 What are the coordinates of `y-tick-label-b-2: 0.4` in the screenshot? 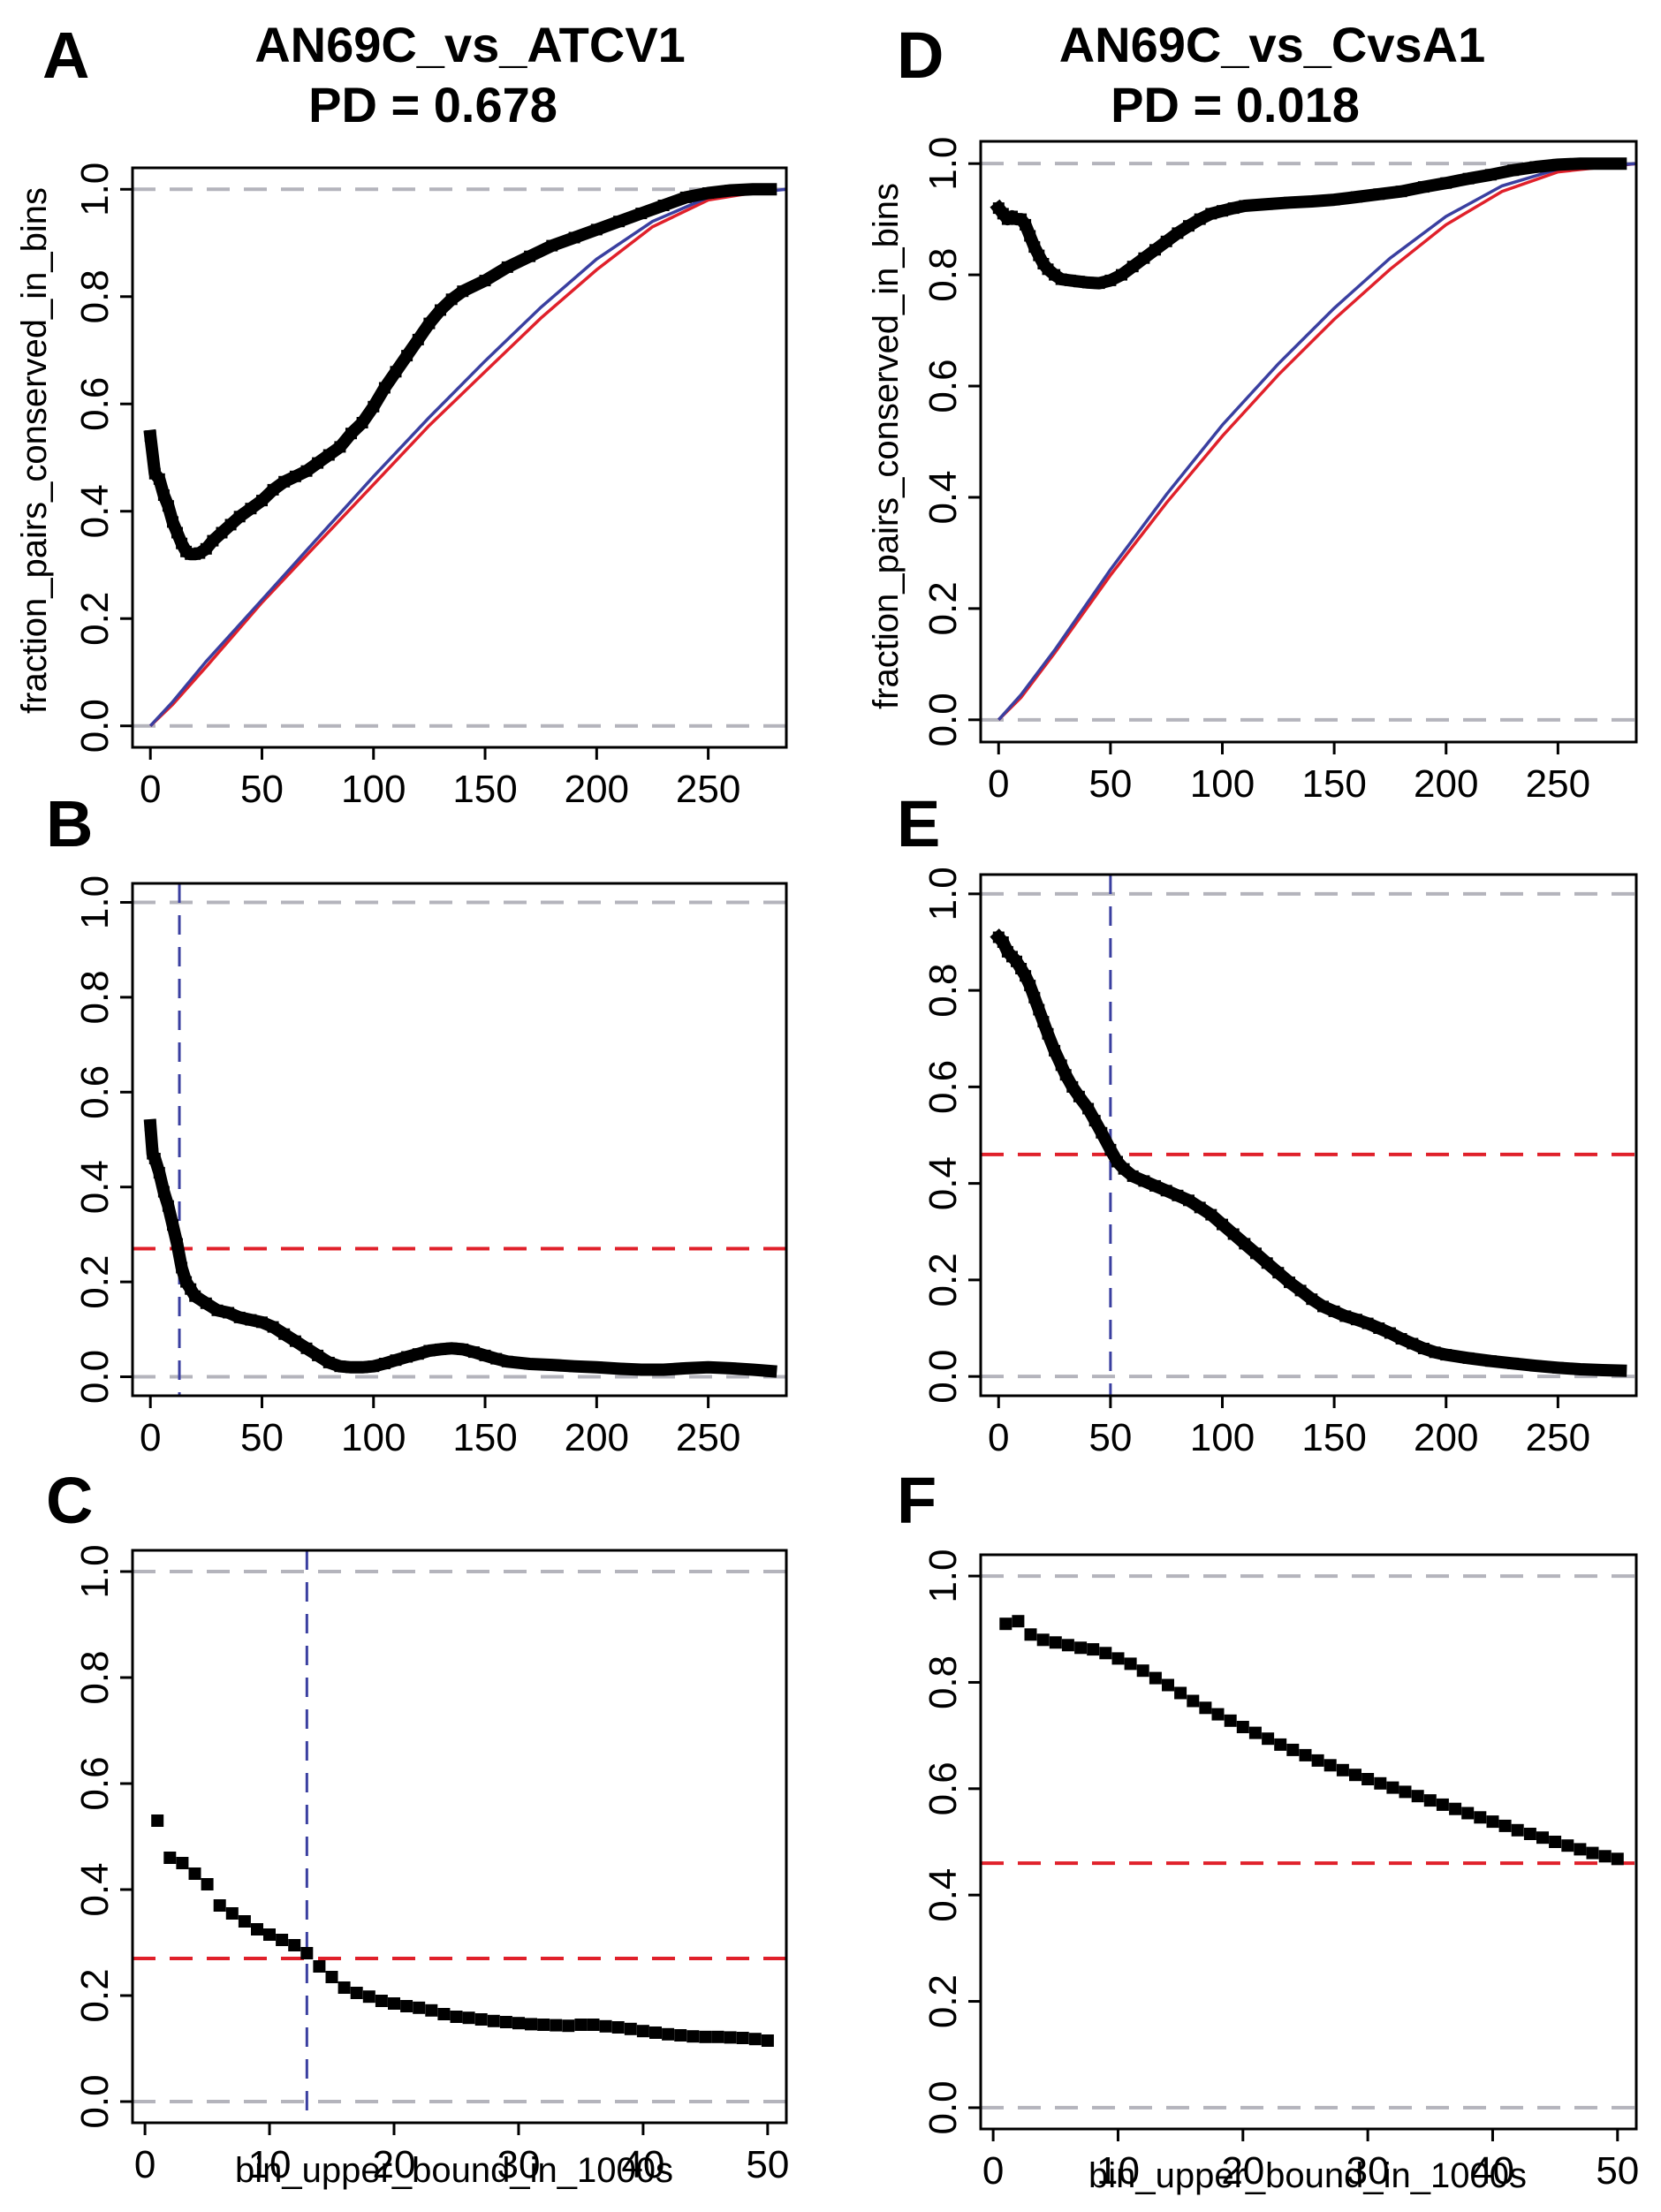 It's located at (95, 1187).